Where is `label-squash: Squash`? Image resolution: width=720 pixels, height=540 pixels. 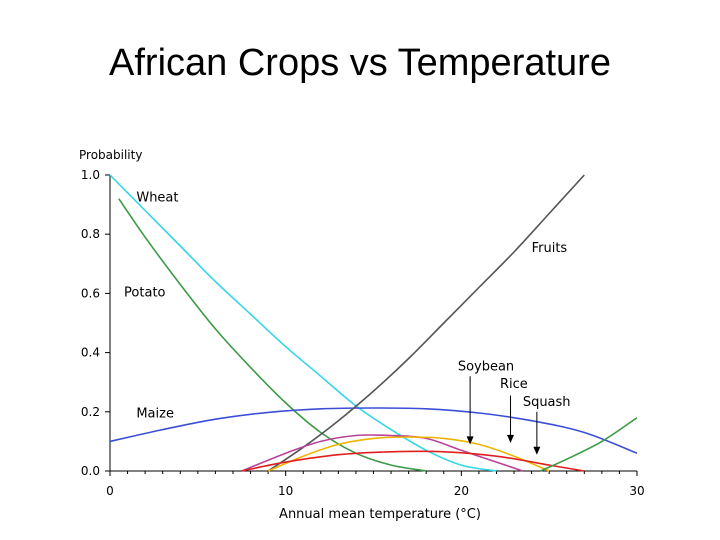 label-squash: Squash is located at coordinates (547, 402).